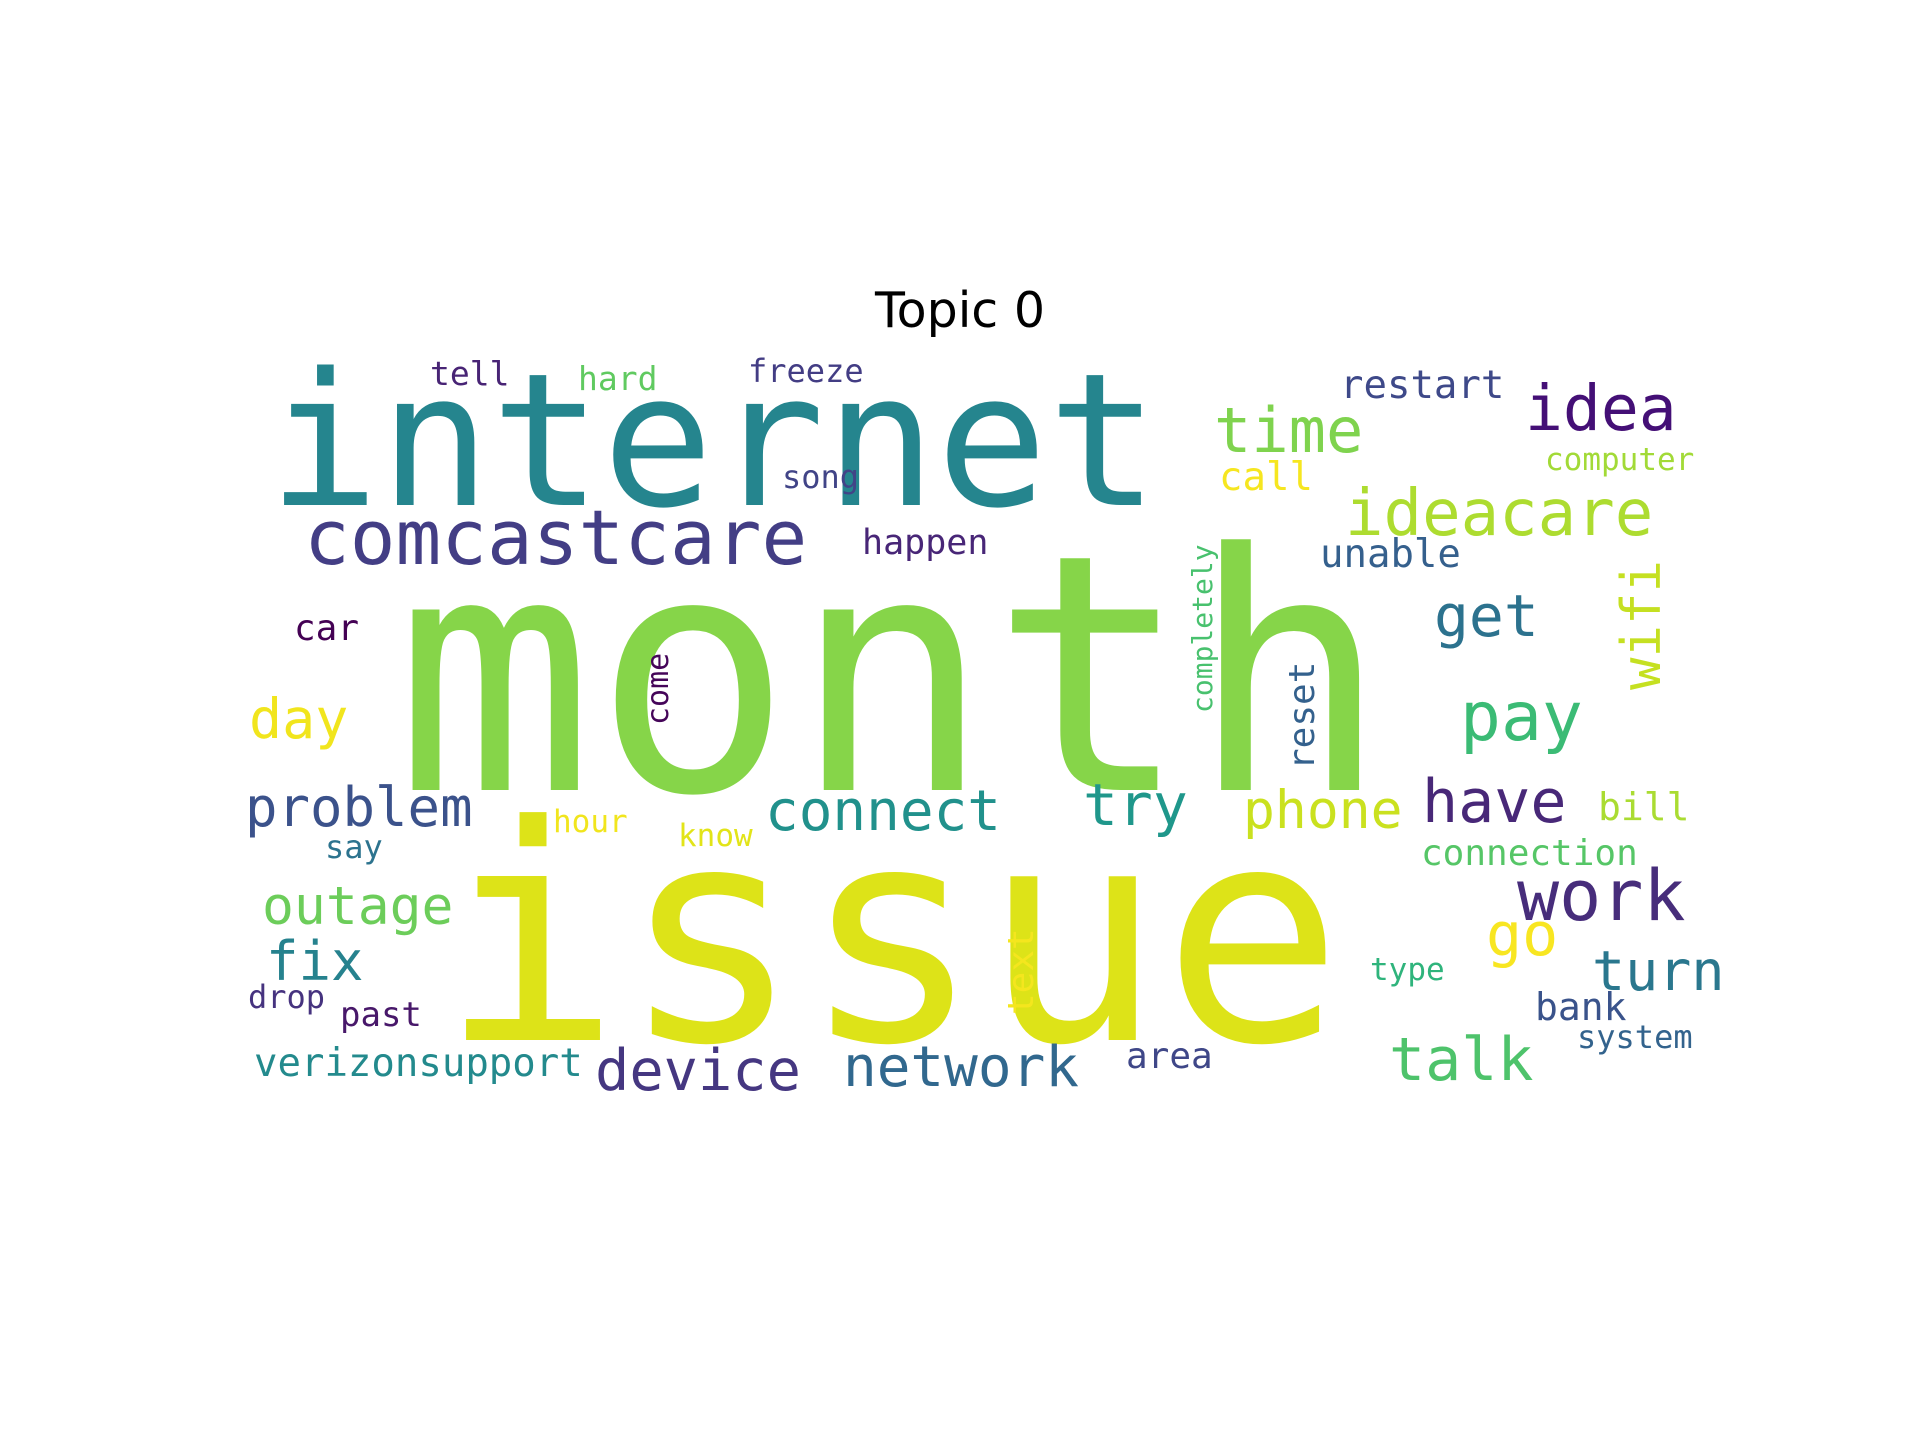 The image size is (1920, 1440). What do you see at coordinates (354, 847) in the screenshot?
I see `word-say: say` at bounding box center [354, 847].